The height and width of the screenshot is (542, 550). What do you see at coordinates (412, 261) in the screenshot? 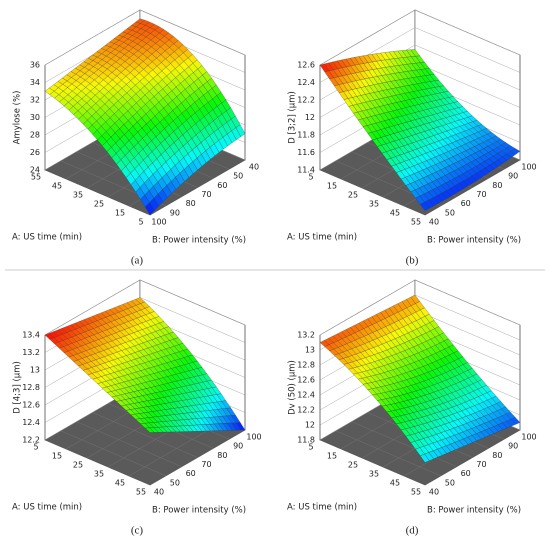
I see `panel-label: (b)` at bounding box center [412, 261].